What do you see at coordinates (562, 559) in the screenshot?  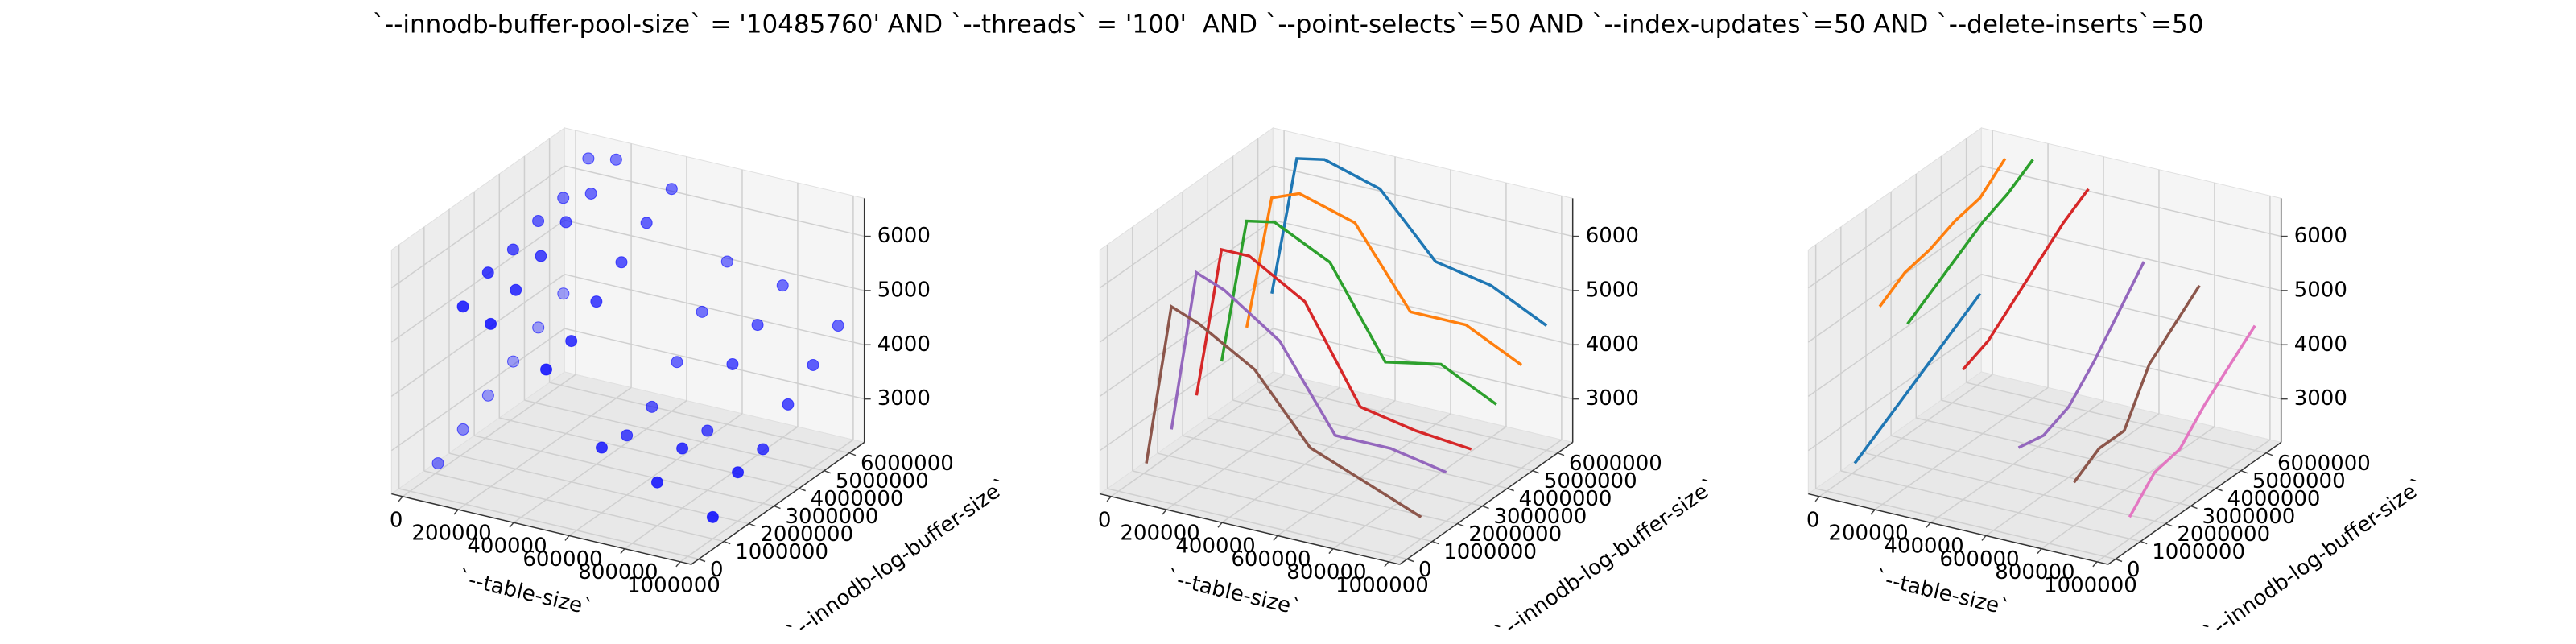 I see `x-tick-label: 600000` at bounding box center [562, 559].